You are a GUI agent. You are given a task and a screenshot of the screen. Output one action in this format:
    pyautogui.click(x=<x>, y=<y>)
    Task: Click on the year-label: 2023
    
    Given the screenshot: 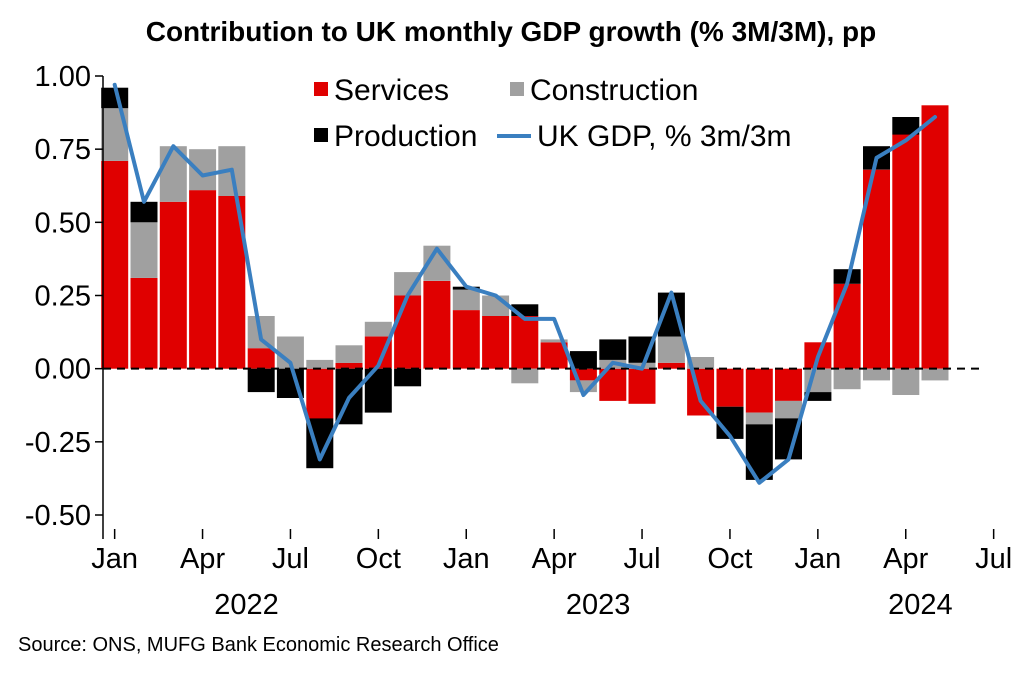 What is the action you would take?
    pyautogui.click(x=598, y=605)
    